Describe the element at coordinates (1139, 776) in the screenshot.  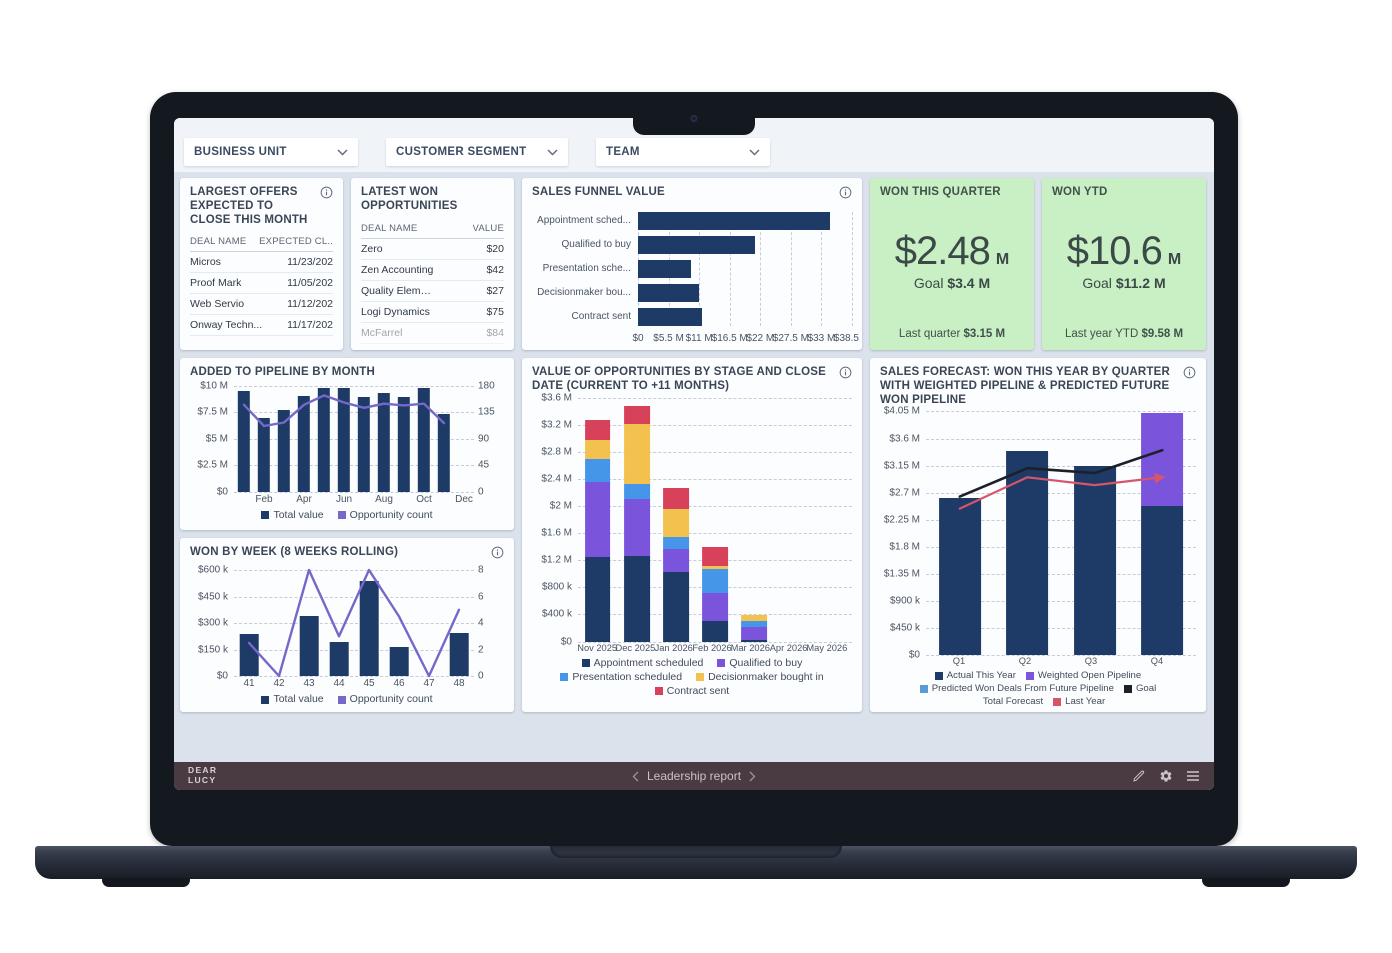
I see `edit-pencil-icon` at that location.